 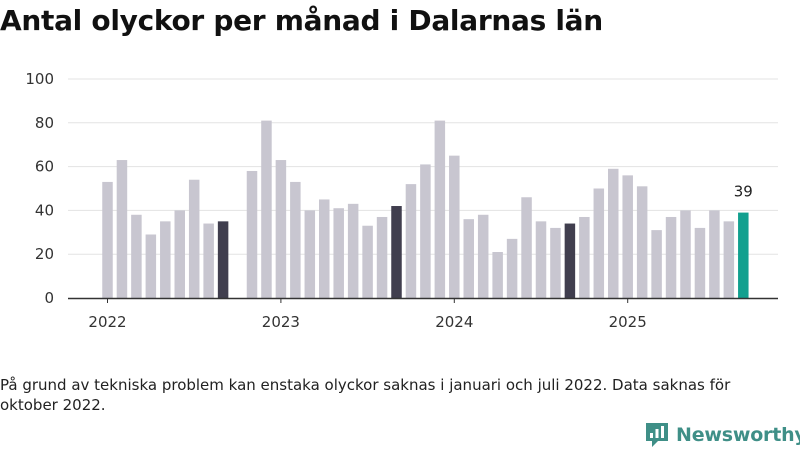 What do you see at coordinates (39, 79) in the screenshot?
I see `y-tick-label-100: 100` at bounding box center [39, 79].